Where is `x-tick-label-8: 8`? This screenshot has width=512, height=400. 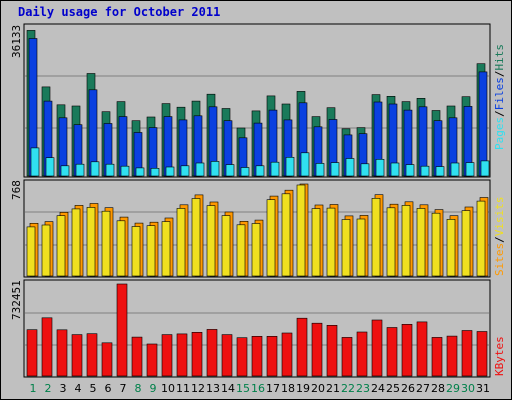 x-tick-label-8: 8 is located at coordinates (138, 388).